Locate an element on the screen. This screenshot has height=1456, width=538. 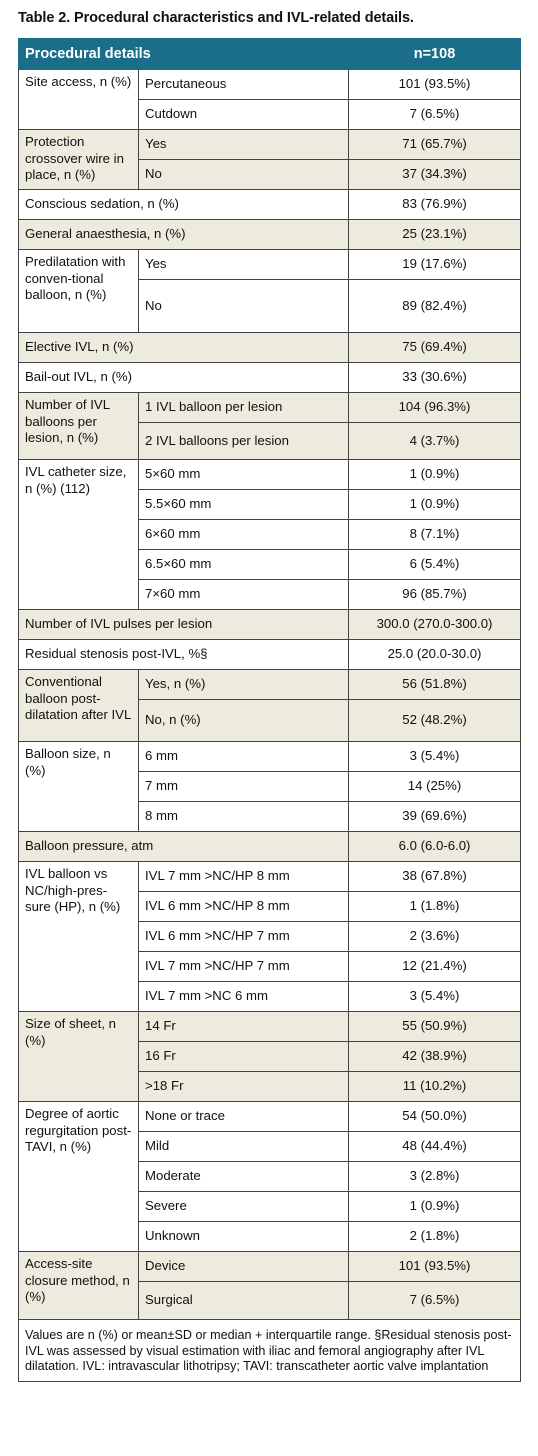
row-value: 8 (7.1%) is located at coordinates (434, 534).